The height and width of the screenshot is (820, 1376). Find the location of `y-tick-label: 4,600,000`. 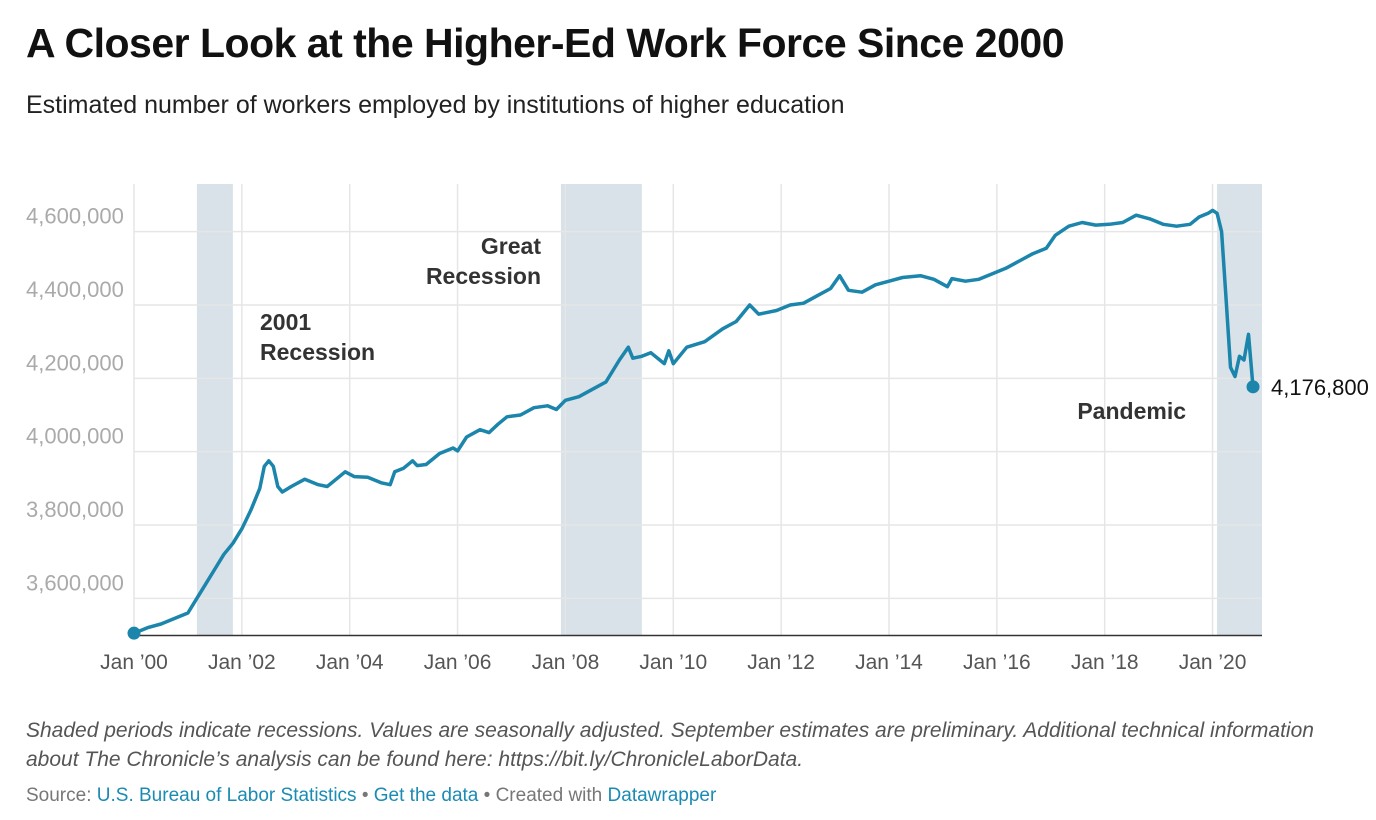

y-tick-label: 4,600,000 is located at coordinates (75, 216).